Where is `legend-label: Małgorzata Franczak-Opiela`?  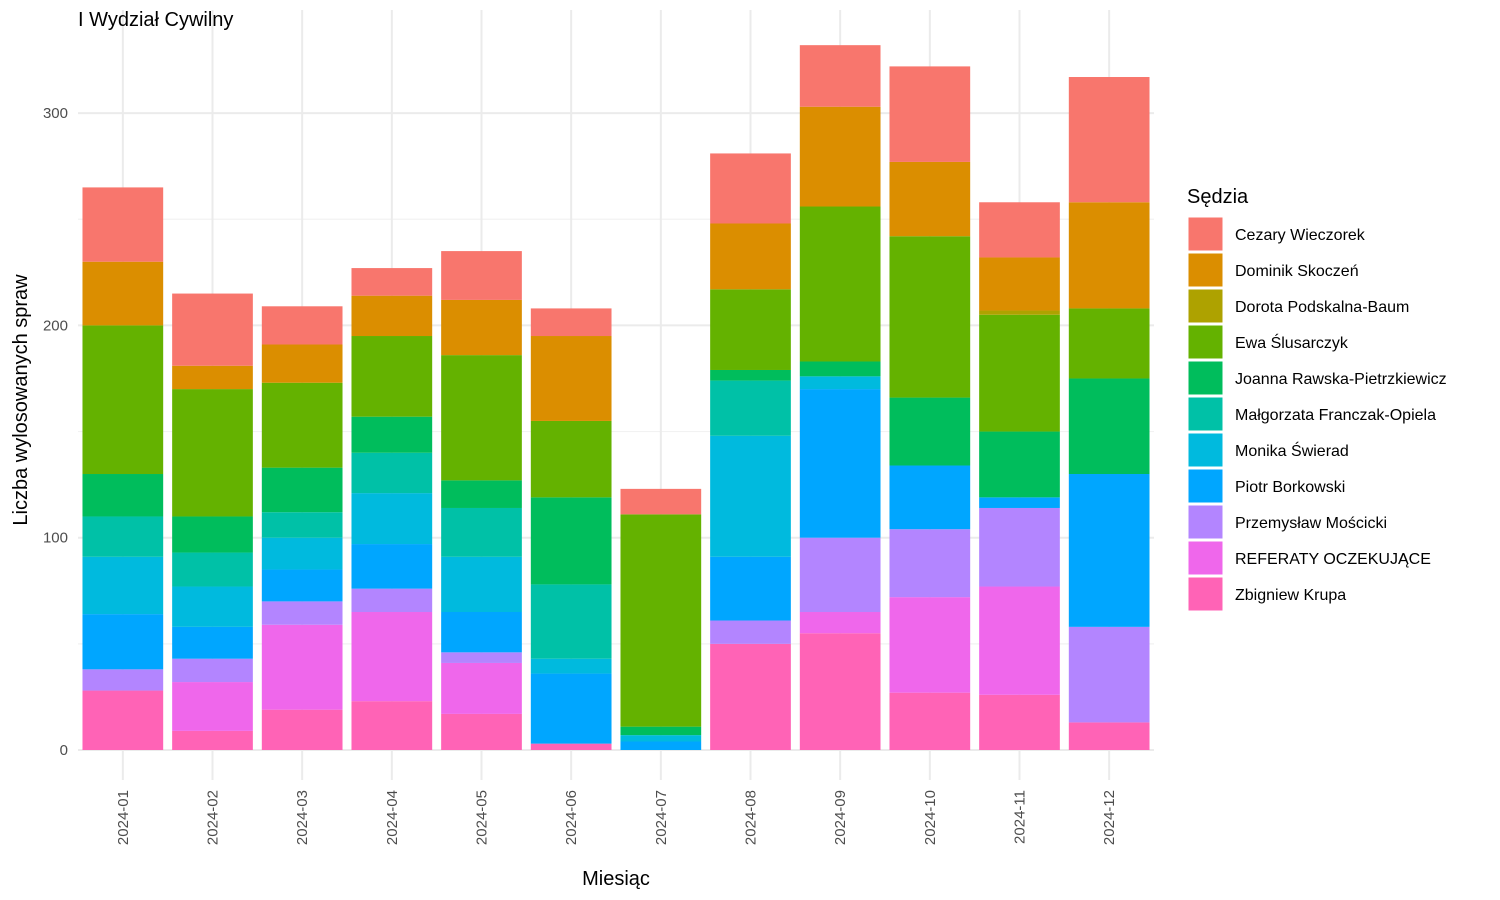
legend-label: Małgorzata Franczak-Opiela is located at coordinates (1335, 415).